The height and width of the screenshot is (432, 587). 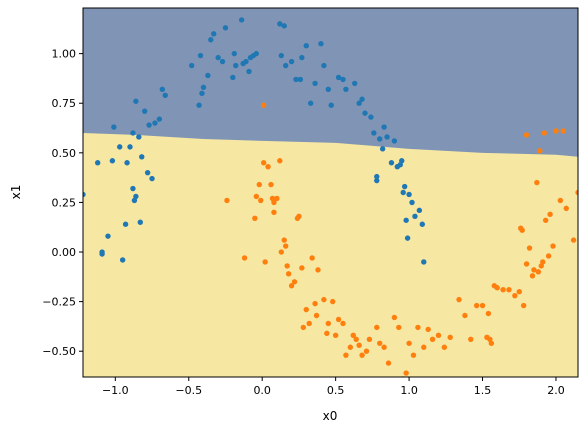 I want to click on y-axis-label: x1, so click(x=16, y=192).